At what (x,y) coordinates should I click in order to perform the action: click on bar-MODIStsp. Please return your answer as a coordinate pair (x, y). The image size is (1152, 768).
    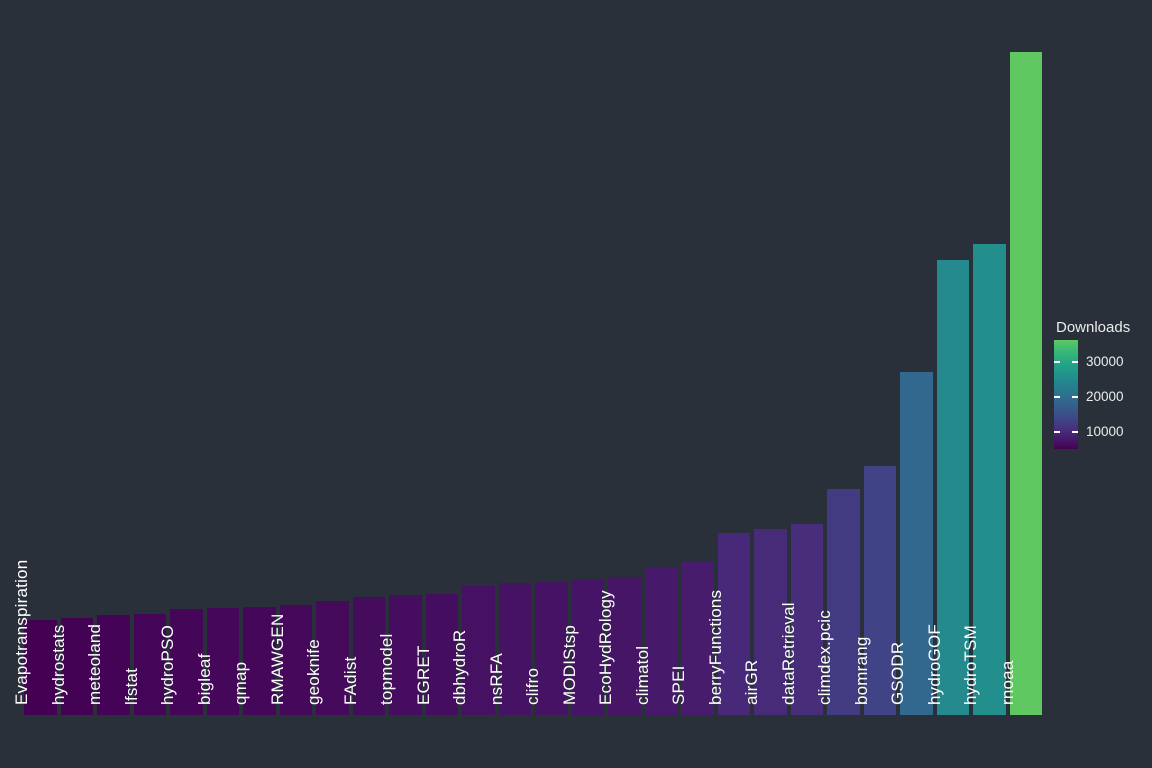
    Looking at the image, I should click on (587, 646).